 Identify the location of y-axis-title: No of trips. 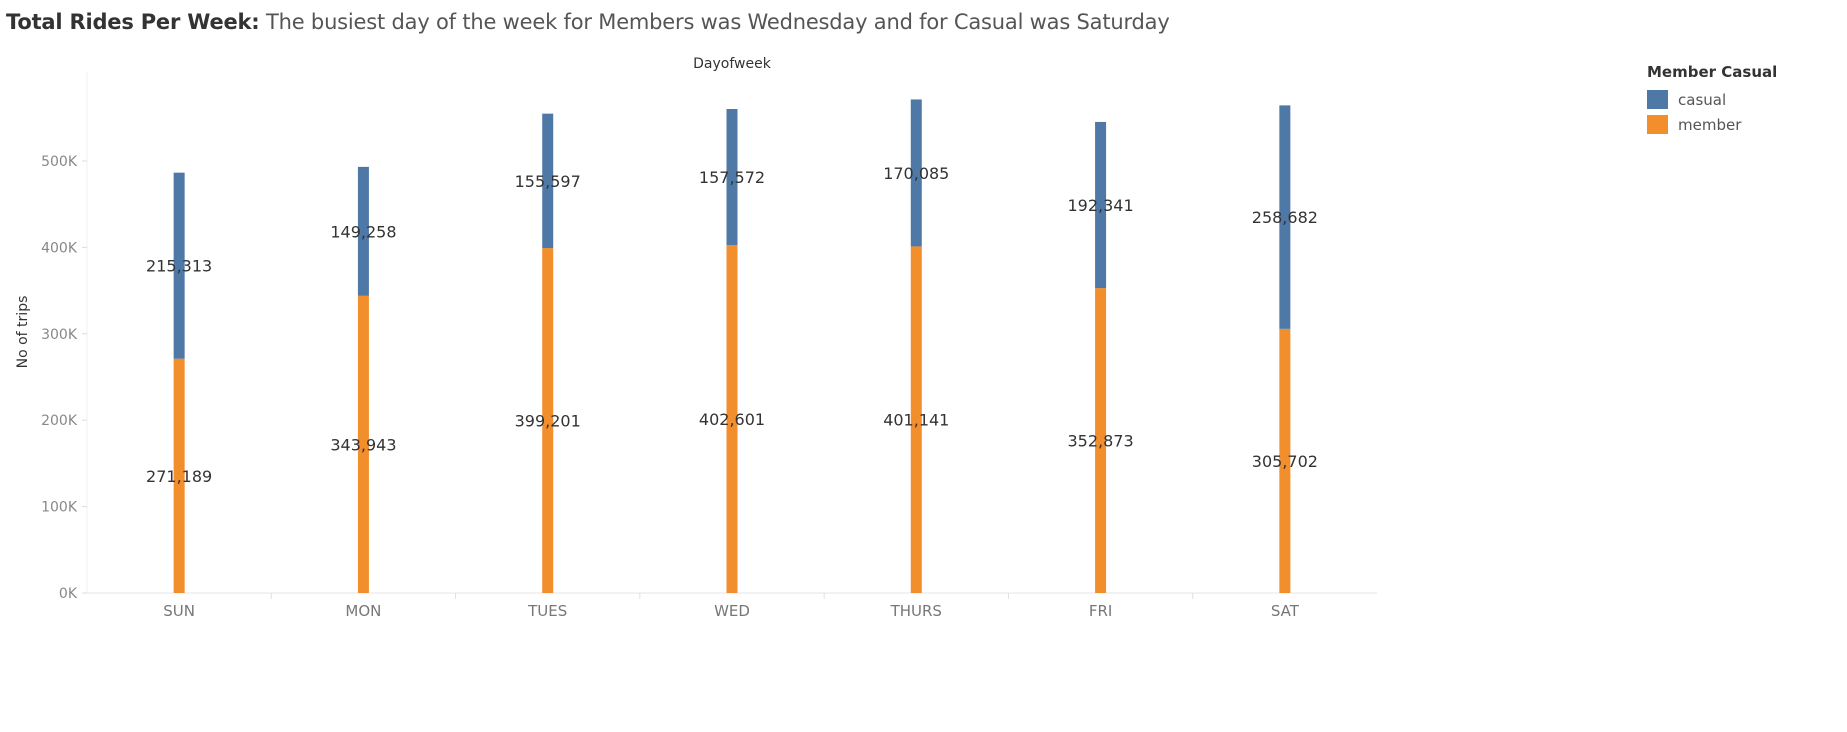
(23, 332).